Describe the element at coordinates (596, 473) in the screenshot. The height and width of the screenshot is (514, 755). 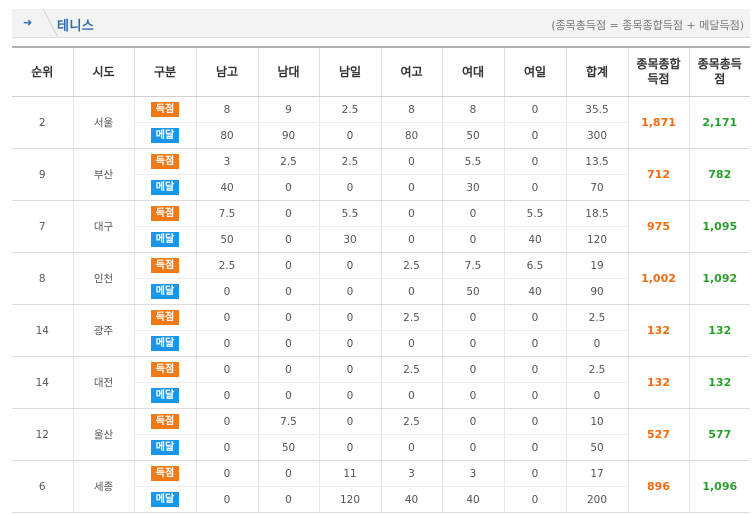
I see `score-value-cell: 17` at that location.